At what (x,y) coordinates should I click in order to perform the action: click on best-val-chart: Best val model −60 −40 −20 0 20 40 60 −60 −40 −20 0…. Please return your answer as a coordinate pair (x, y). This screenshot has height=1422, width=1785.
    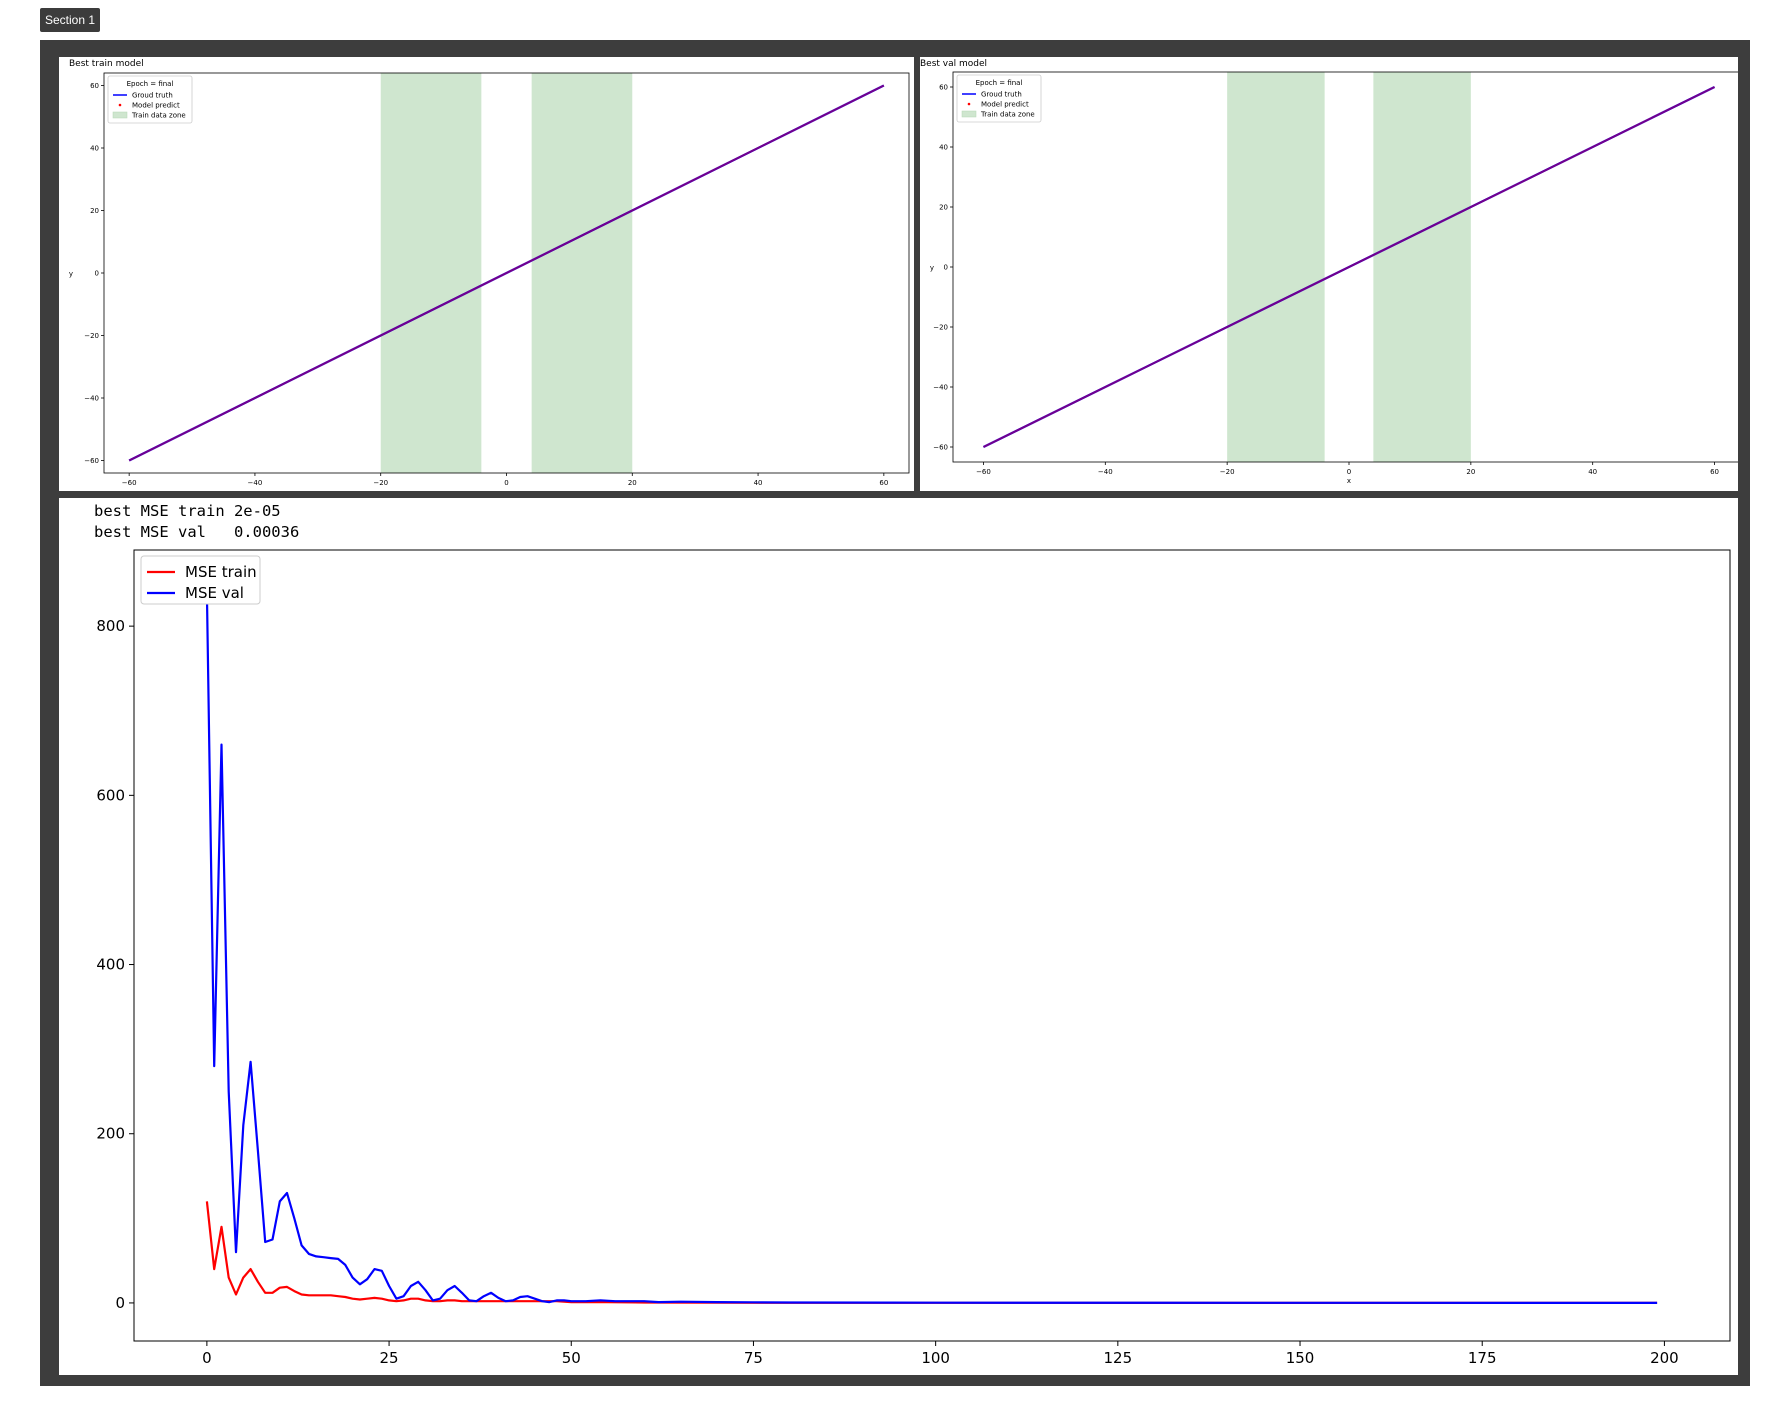
    Looking at the image, I should click on (1329, 272).